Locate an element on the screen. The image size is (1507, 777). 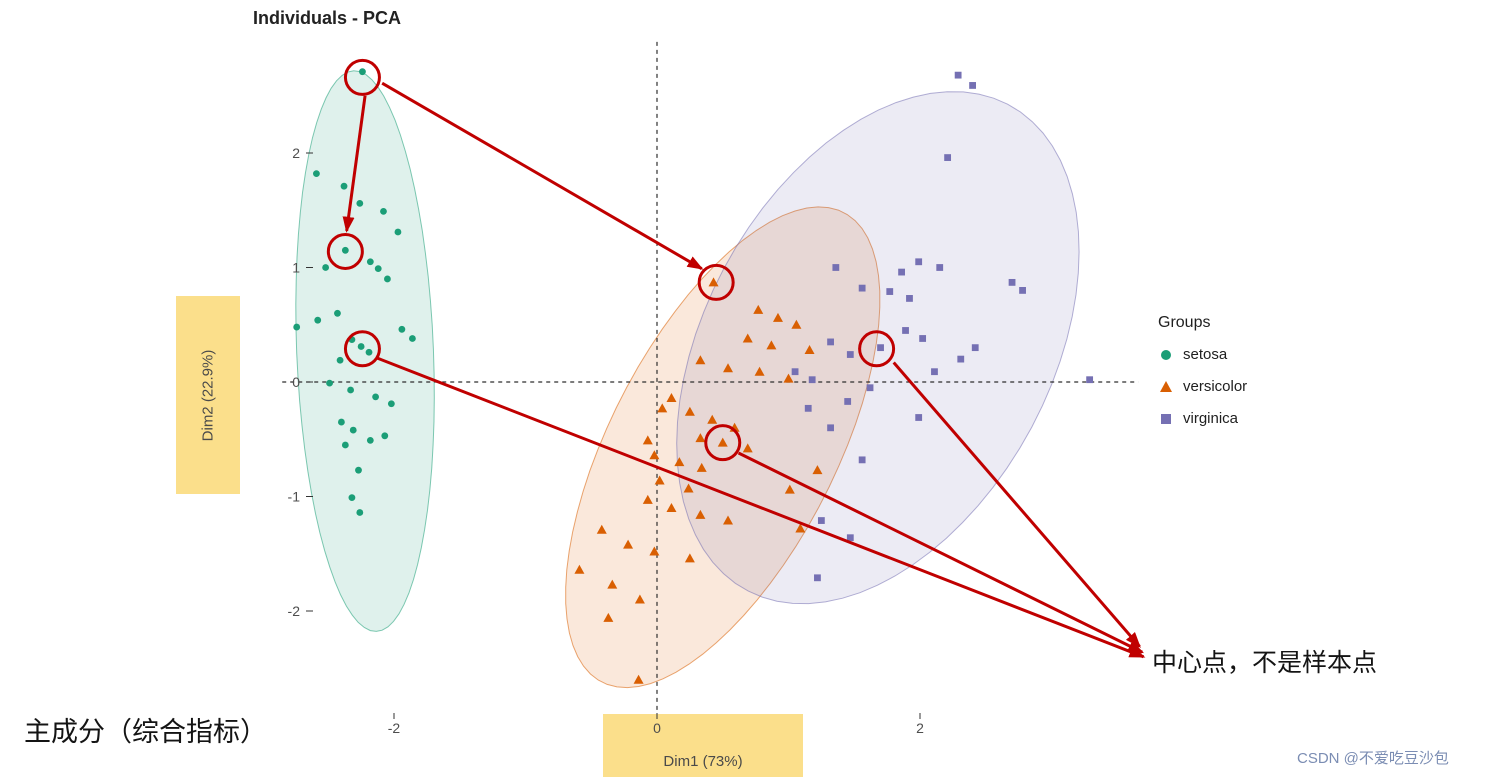
versicolor-points is located at coordinates (698, 480).